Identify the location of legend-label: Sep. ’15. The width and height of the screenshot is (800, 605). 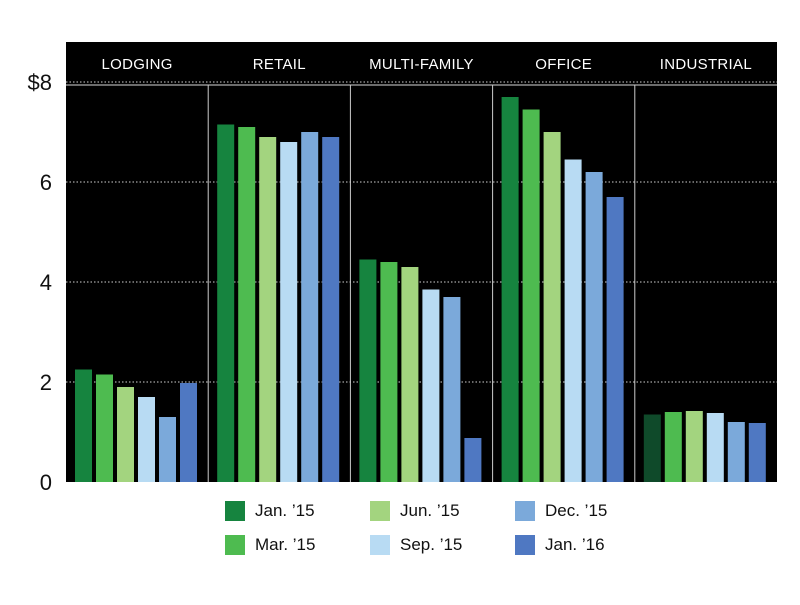
(431, 544).